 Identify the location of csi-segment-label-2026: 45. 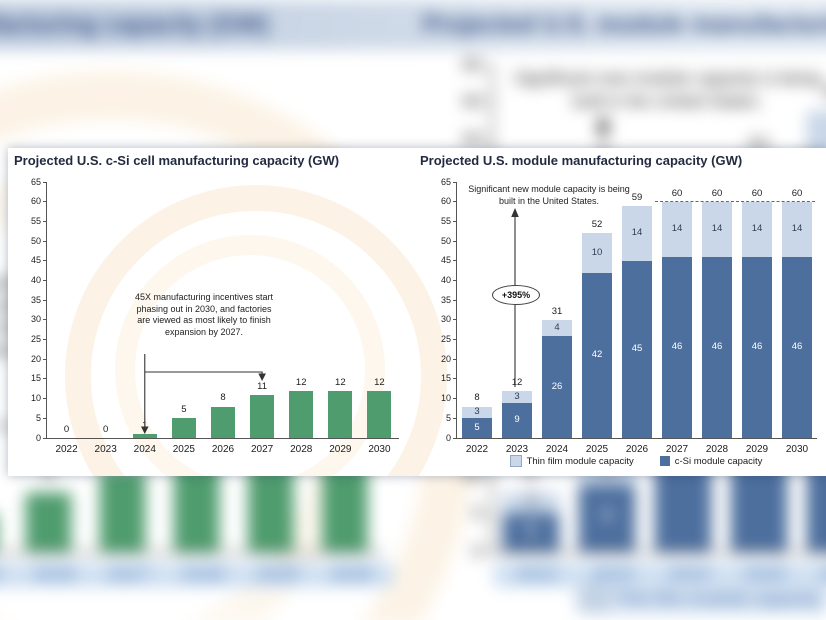
(637, 349).